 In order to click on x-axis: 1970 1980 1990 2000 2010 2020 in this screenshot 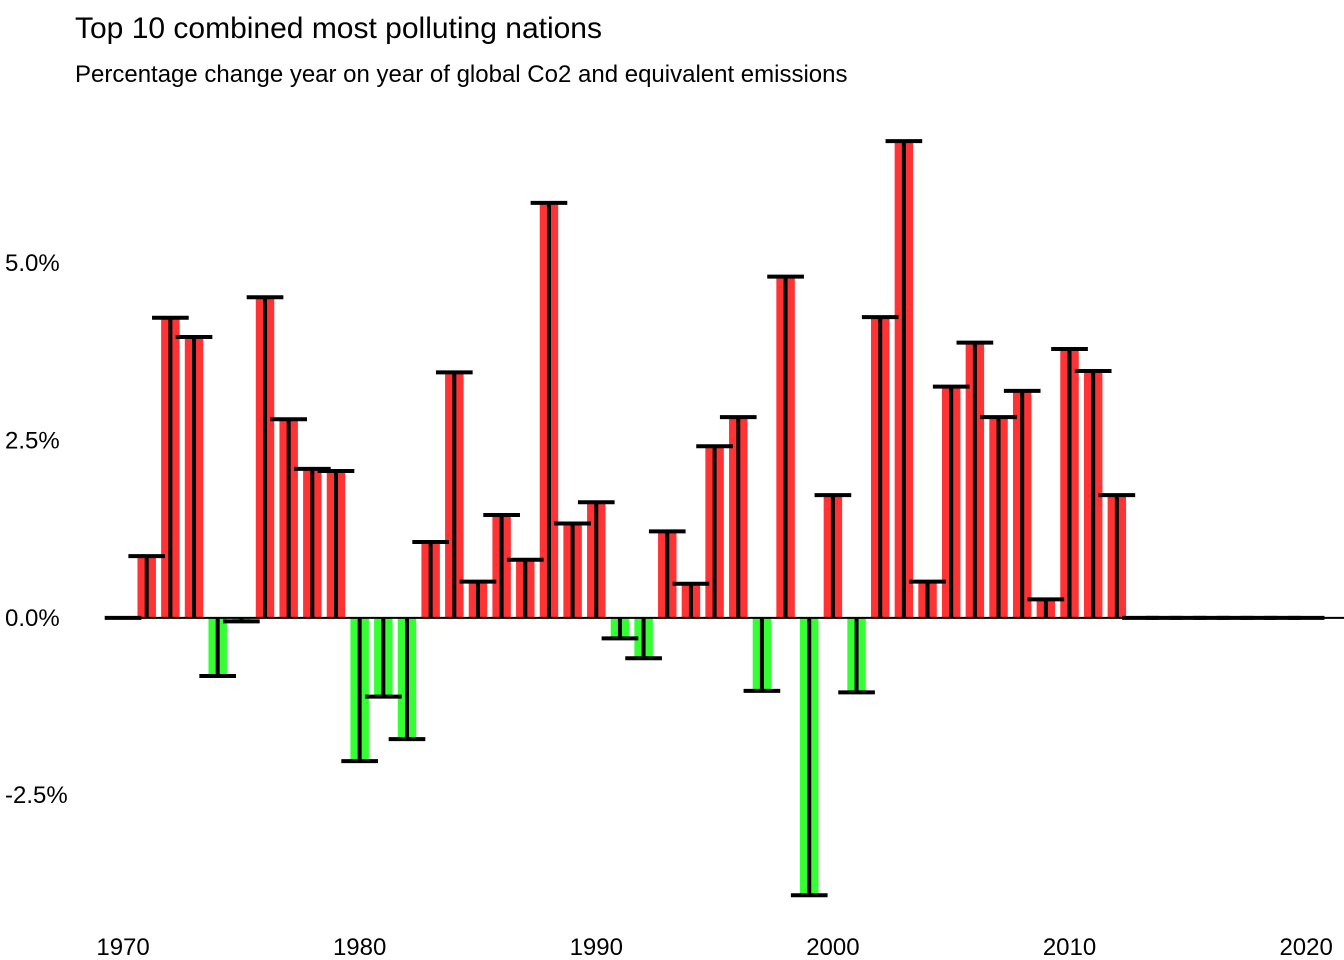, I will do `click(714, 947)`.